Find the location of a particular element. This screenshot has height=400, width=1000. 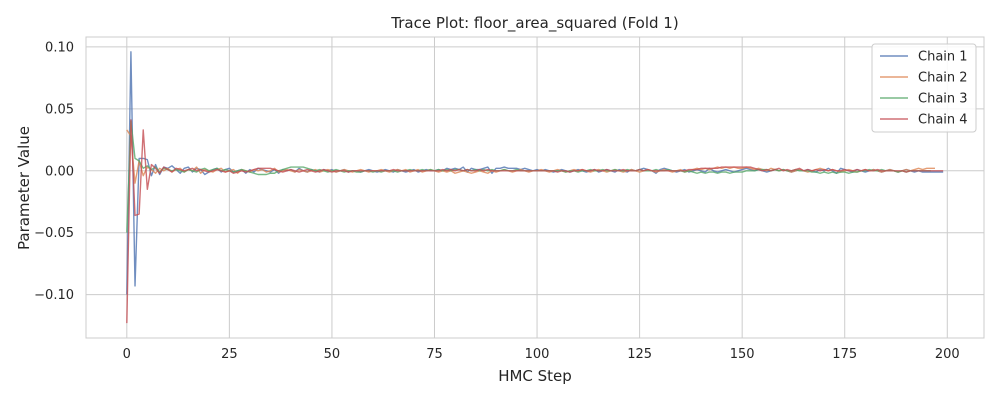

y-tick-label: −0.05 is located at coordinates (54, 233).